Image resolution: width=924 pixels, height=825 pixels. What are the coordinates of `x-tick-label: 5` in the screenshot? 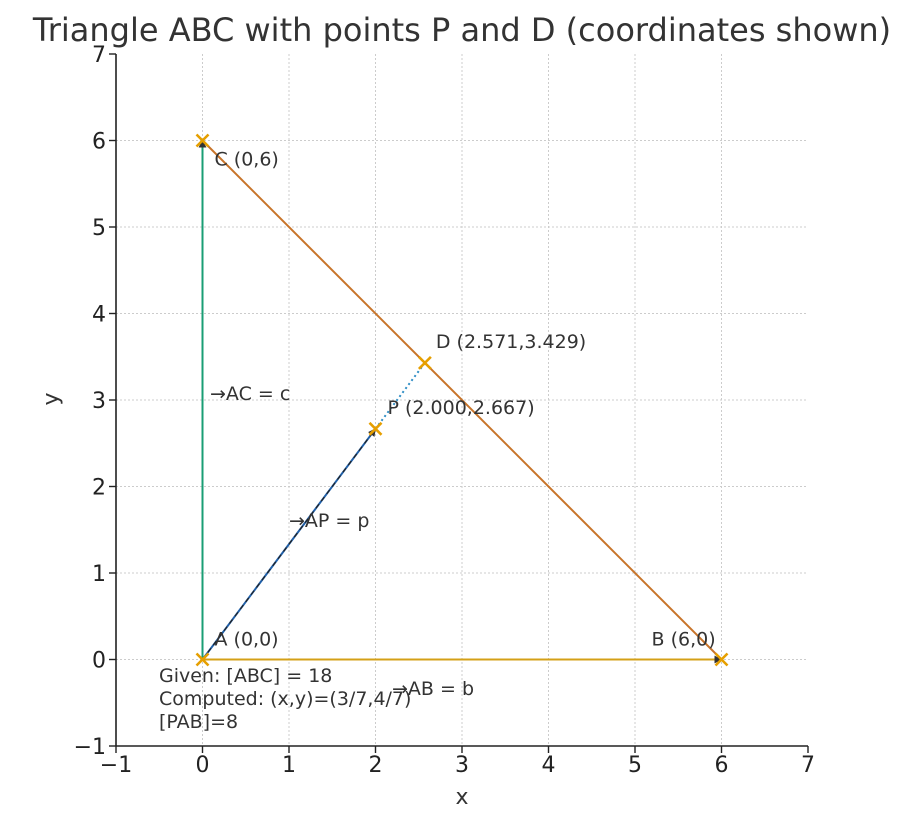 It's located at (635, 765).